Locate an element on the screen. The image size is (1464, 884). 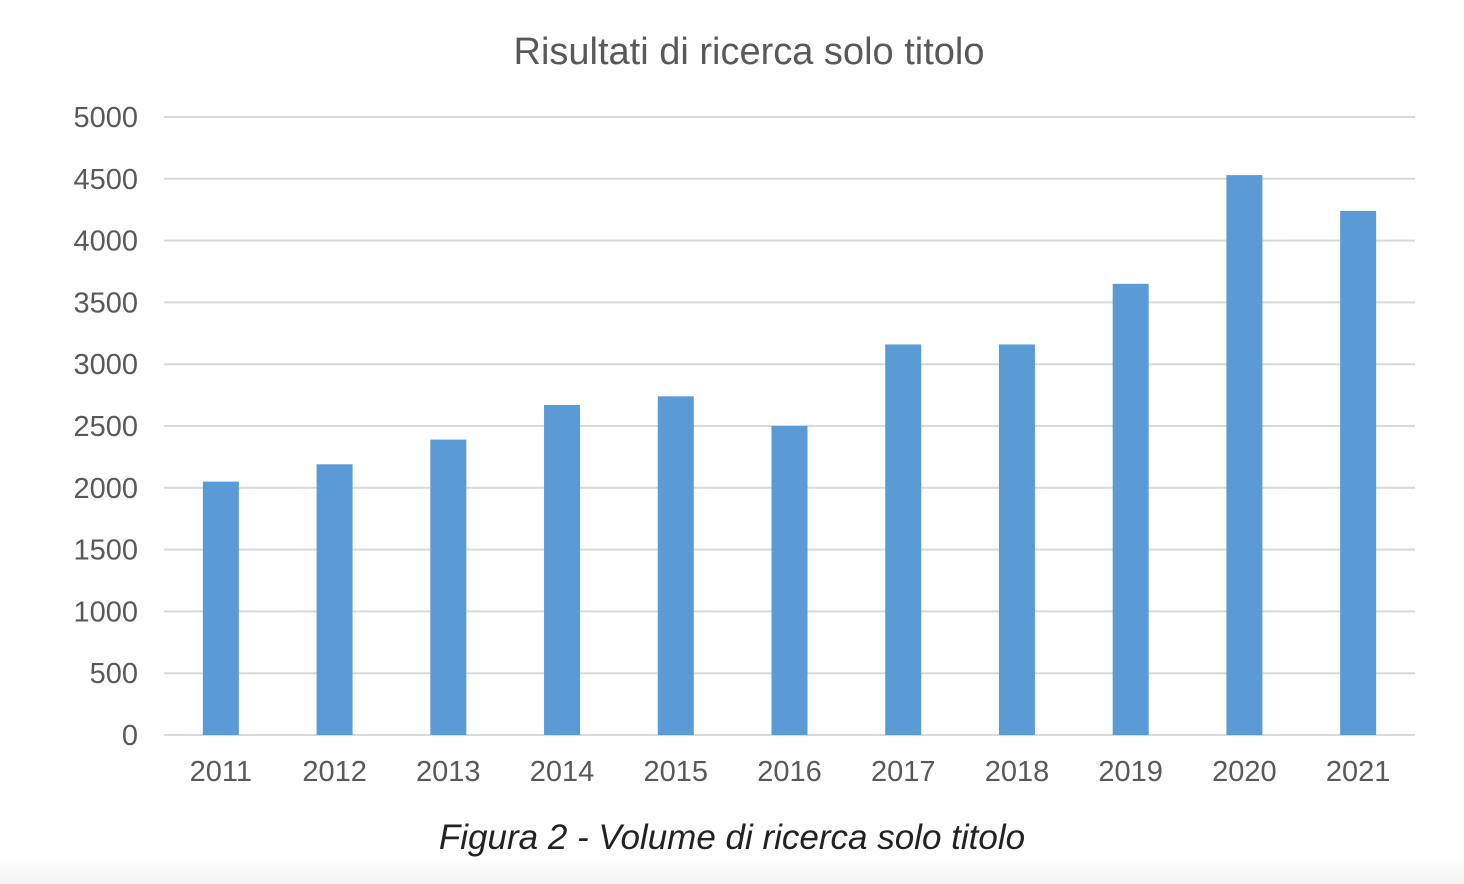
bar-2018 is located at coordinates (1016, 539).